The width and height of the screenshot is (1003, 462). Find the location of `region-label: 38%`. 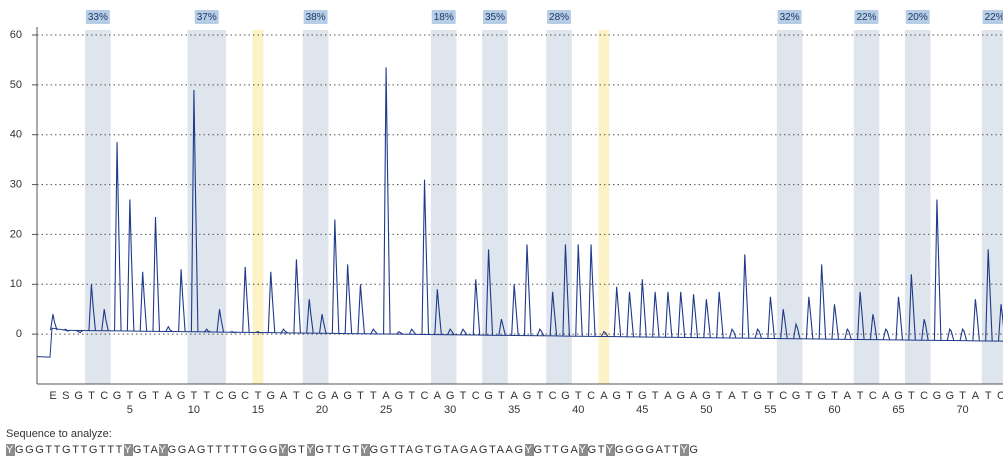

region-label: 38% is located at coordinates (316, 17).